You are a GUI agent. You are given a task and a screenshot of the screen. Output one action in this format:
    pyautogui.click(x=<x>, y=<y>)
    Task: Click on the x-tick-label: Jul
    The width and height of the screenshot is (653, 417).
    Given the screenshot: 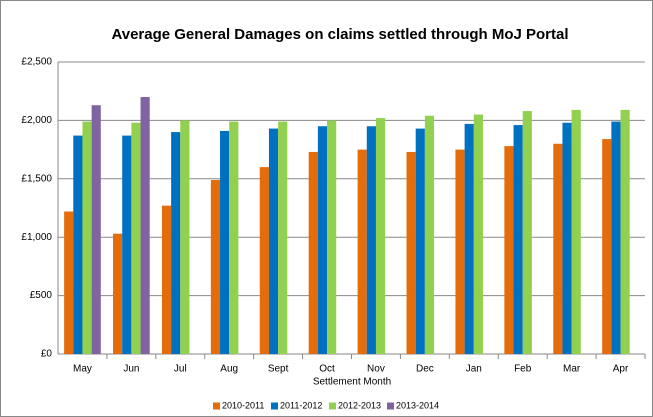 What is the action you would take?
    pyautogui.click(x=180, y=369)
    